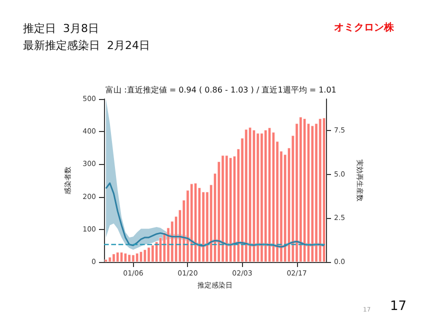  What do you see at coordinates (215, 215) in the screenshot?
I see `line-series` at bounding box center [215, 215].